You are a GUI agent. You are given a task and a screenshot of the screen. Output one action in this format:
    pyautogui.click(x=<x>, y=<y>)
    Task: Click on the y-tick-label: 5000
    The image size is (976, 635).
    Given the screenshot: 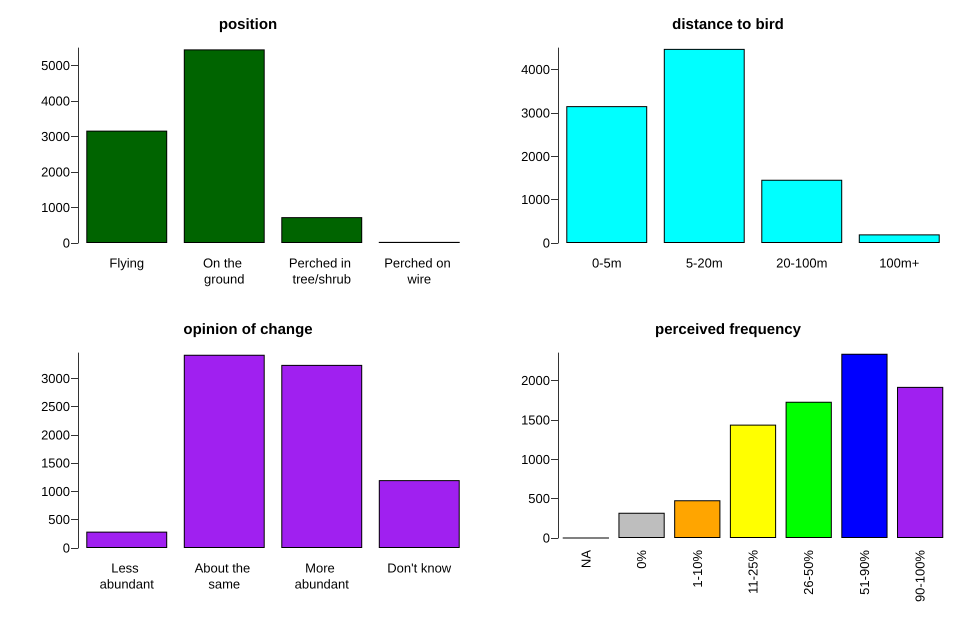 What is the action you would take?
    pyautogui.click(x=55, y=66)
    